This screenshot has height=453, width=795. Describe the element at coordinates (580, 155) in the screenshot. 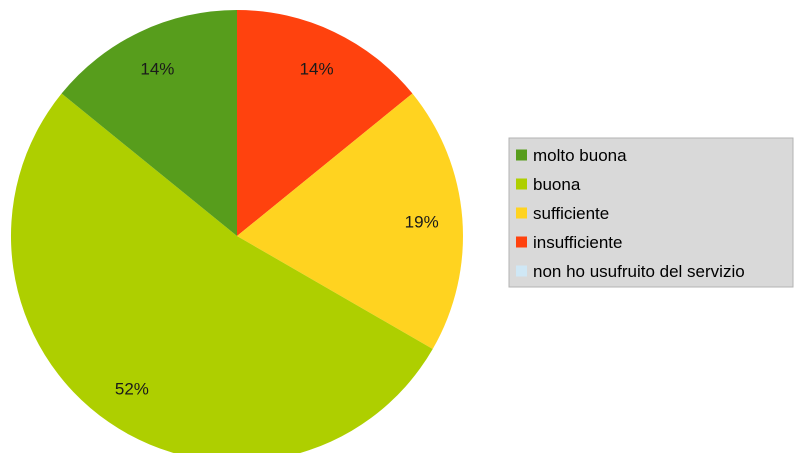

I see `legend-label: molto buona` at that location.